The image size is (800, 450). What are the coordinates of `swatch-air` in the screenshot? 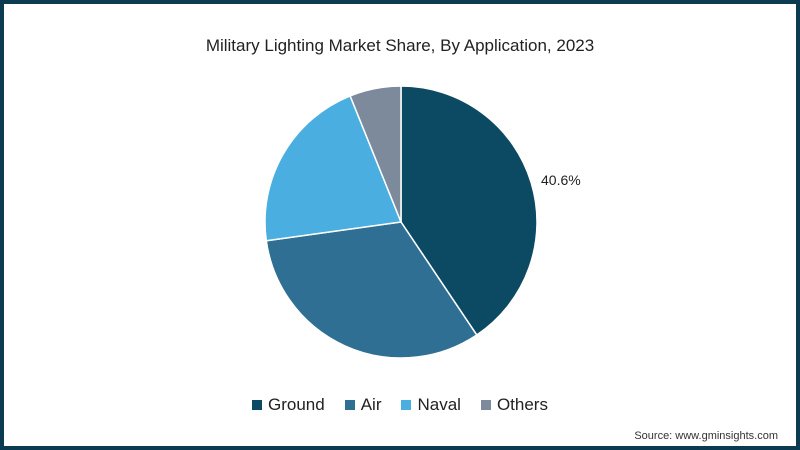 It's located at (349, 405).